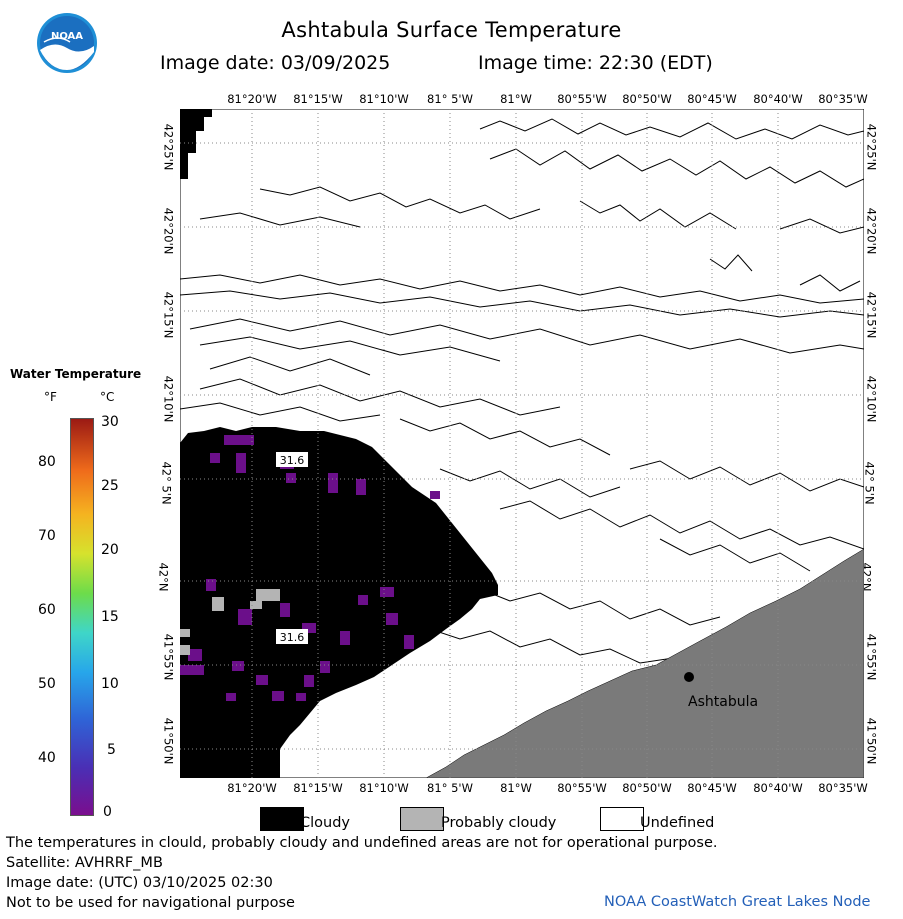 The image size is (903, 919). What do you see at coordinates (325, 823) in the screenshot?
I see `cloudy-label: Cloudy` at bounding box center [325, 823].